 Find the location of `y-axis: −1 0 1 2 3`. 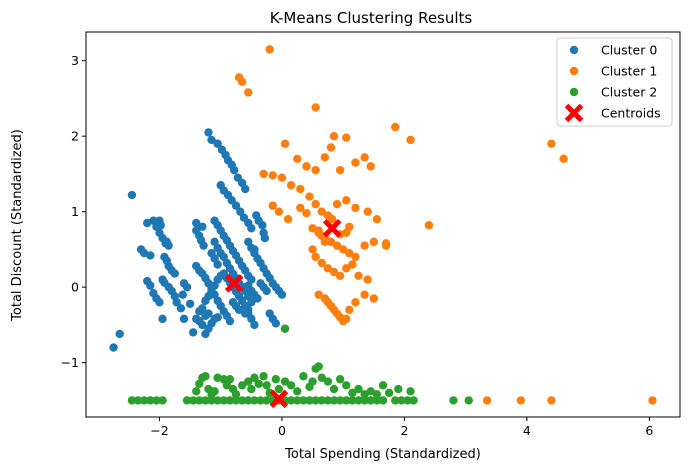

y-axis: −1 0 1 2 3 is located at coordinates (73, 211).